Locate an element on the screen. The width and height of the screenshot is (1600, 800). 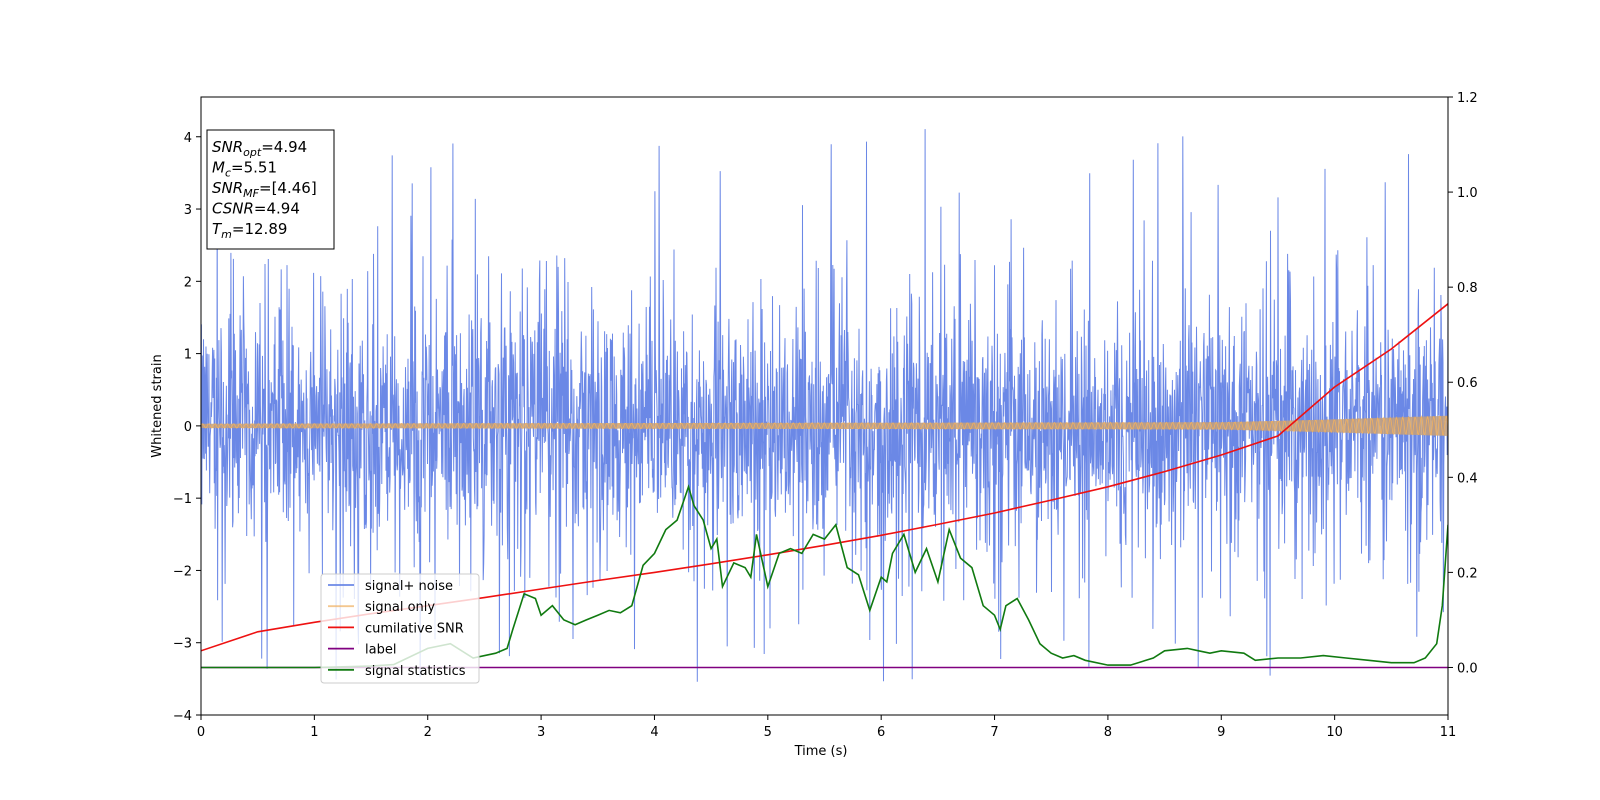
info-box-line: Mc=5.51 is located at coordinates (244, 169).